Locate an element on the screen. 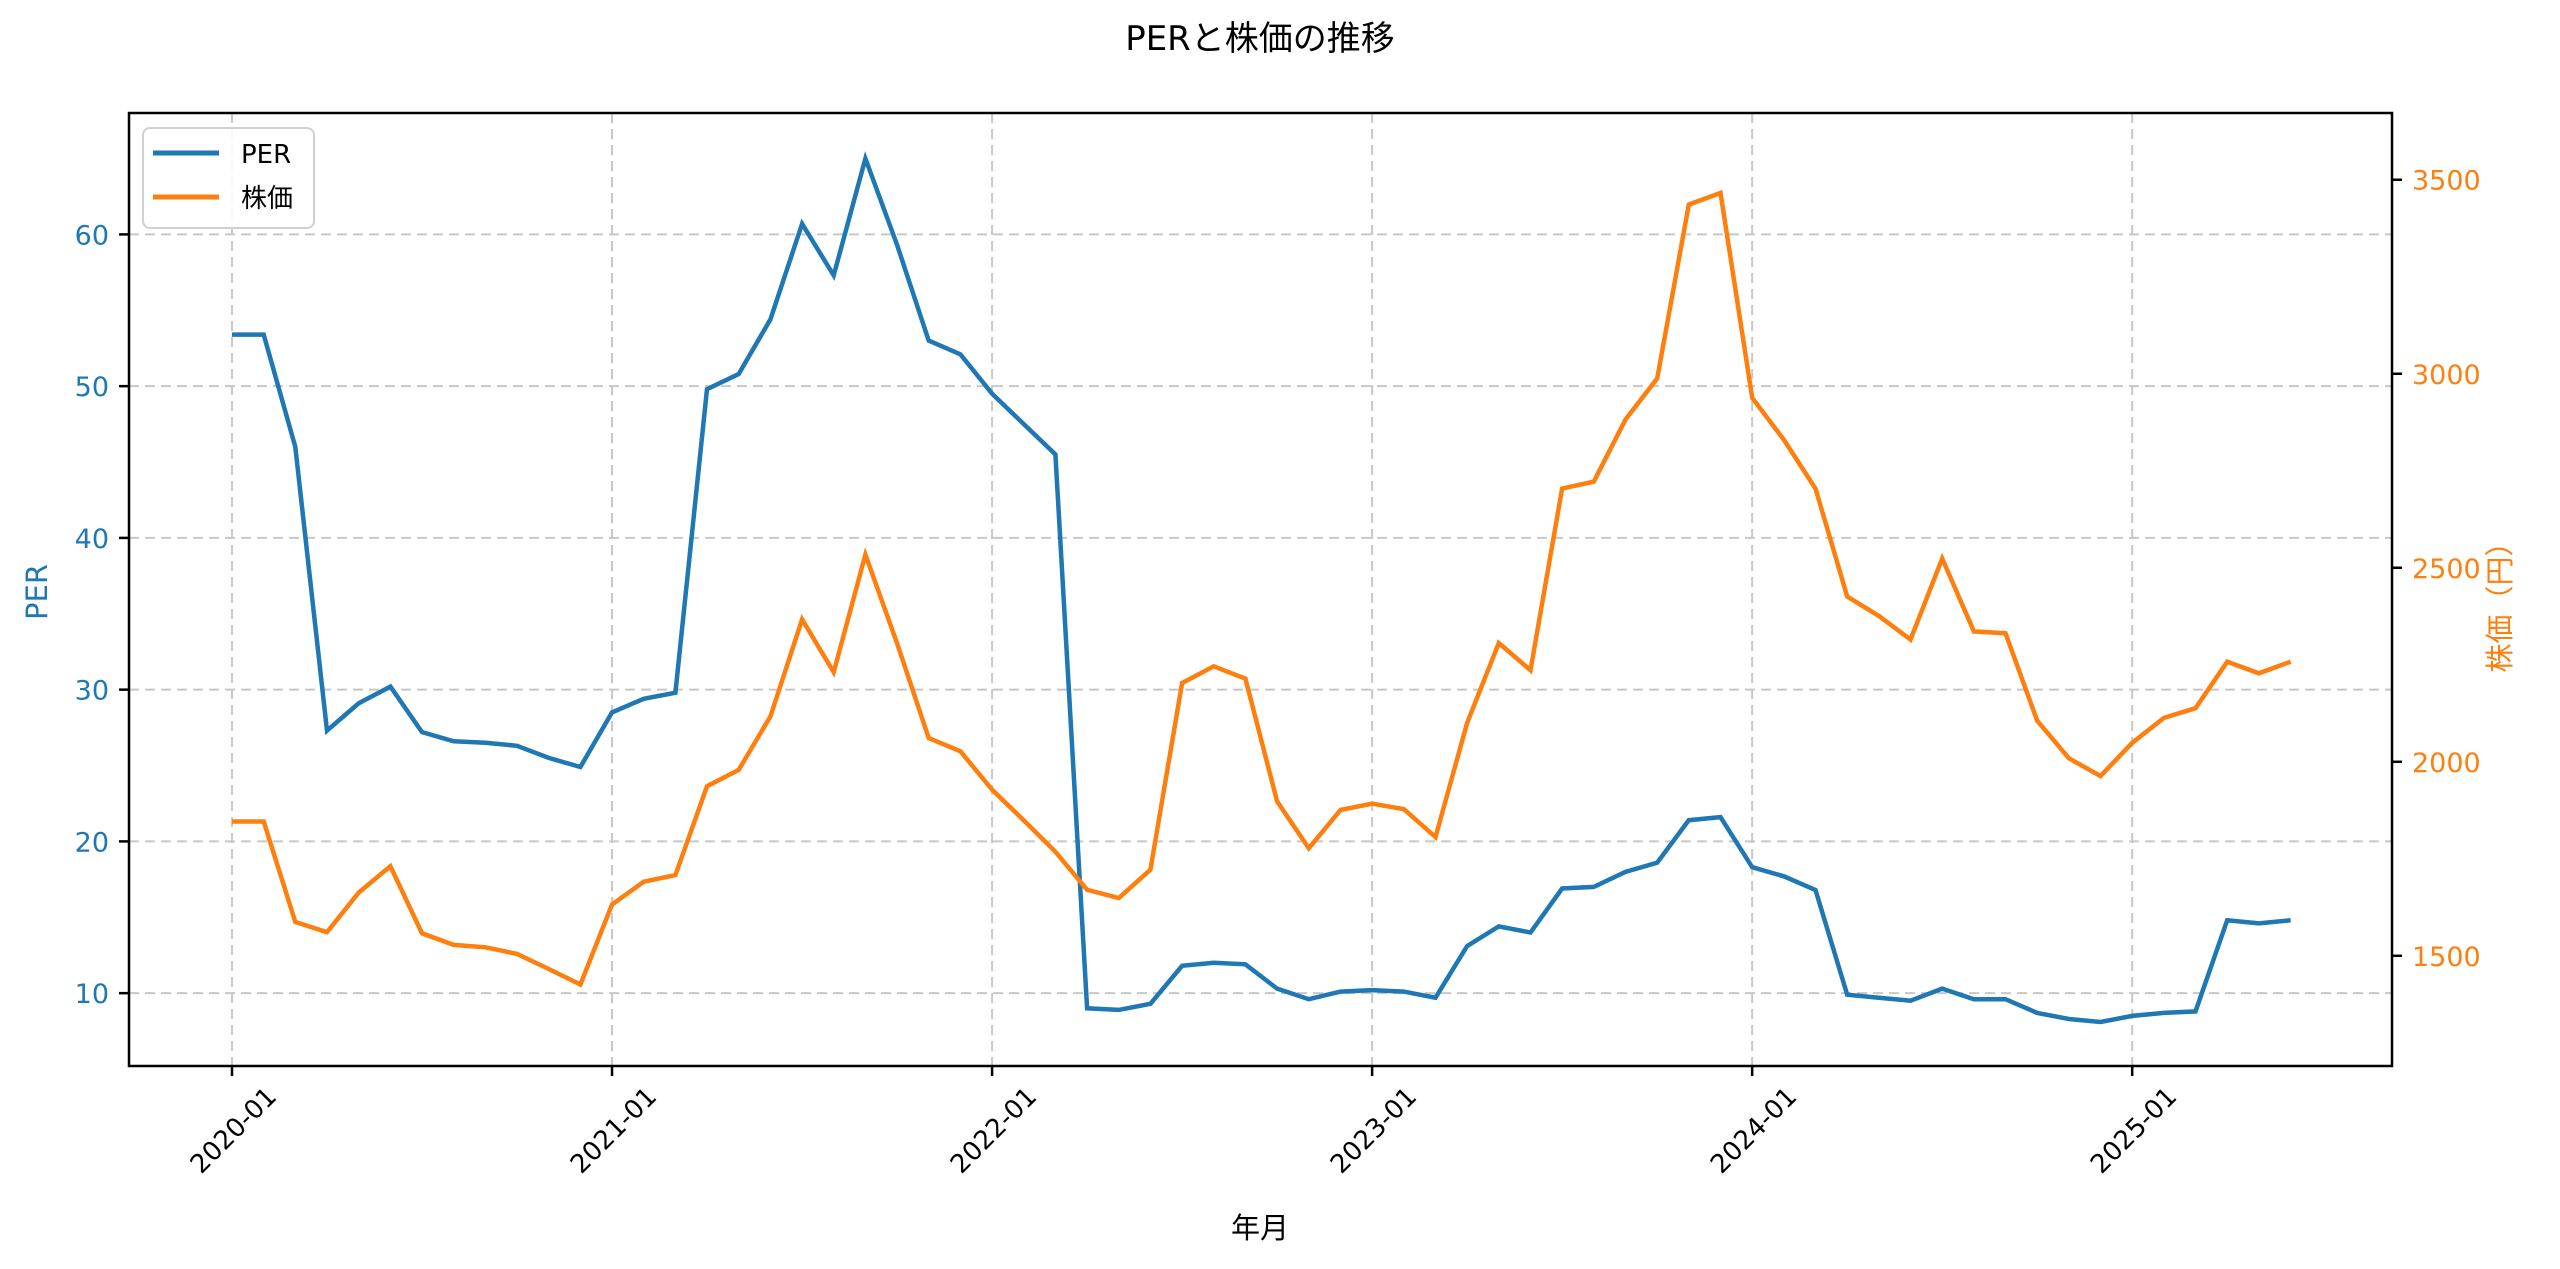 The image size is (2560, 1269). y-tick-label-left: 60 is located at coordinates (92, 235).